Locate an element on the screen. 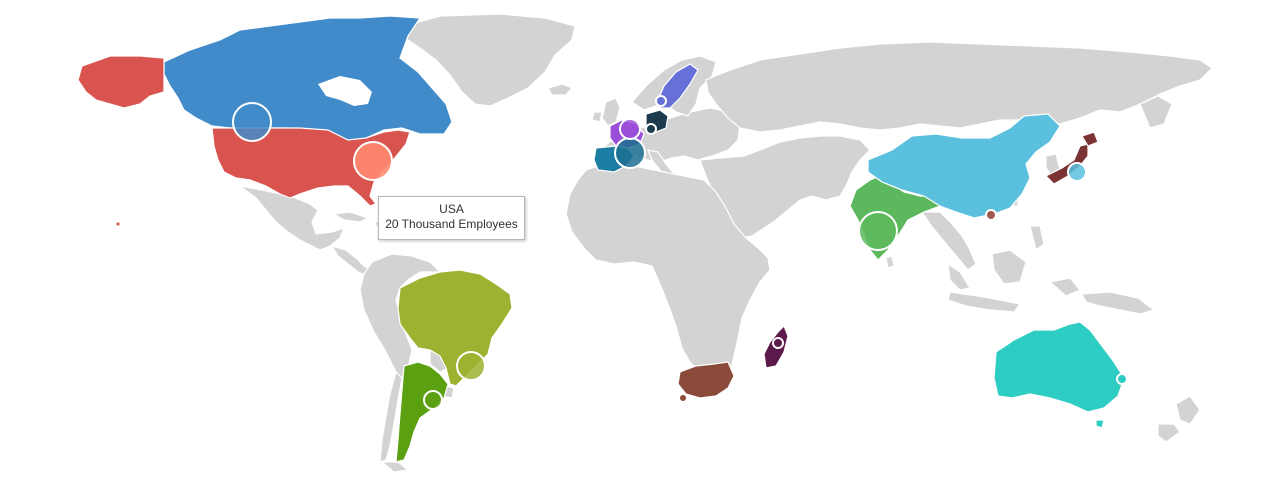 This screenshot has width=1284, height=502. bubble-germany is located at coordinates (651, 129).